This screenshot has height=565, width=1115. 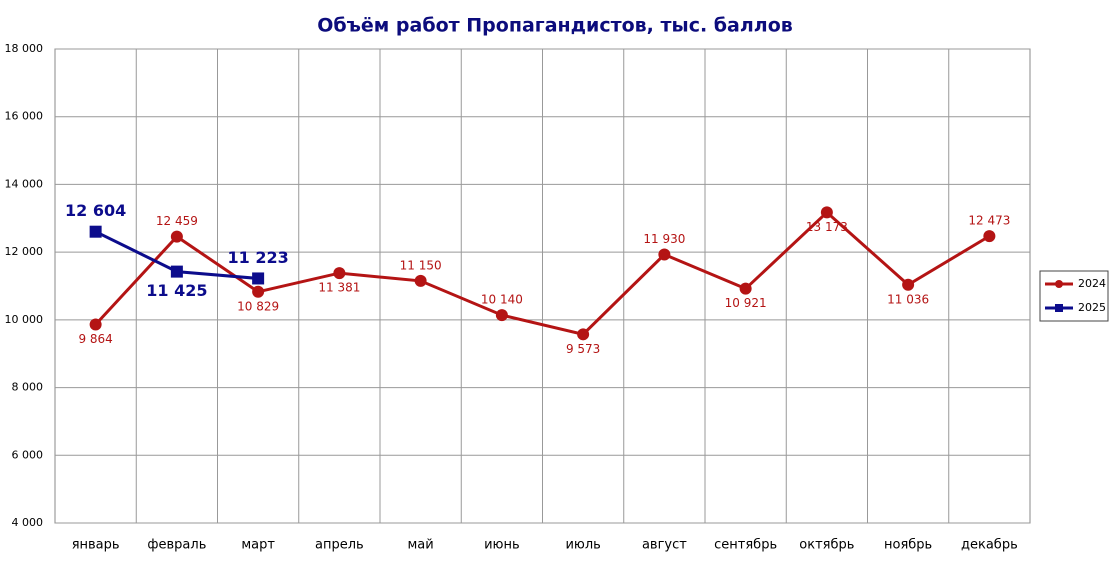 What do you see at coordinates (95, 339) in the screenshot?
I see `data-label: 9 864` at bounding box center [95, 339].